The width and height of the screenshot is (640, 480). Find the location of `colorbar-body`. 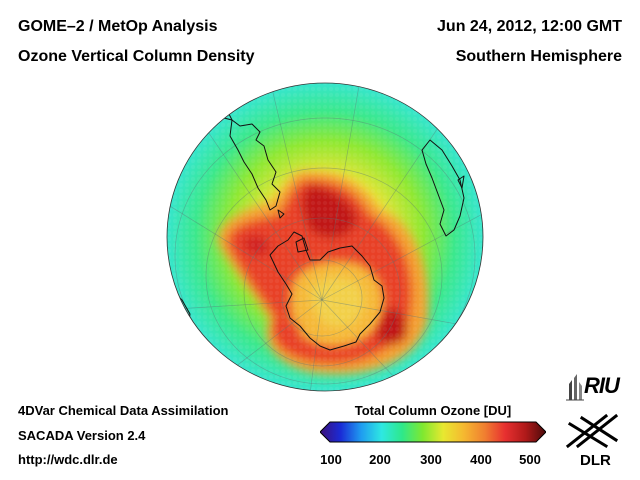

colorbar-body is located at coordinates (433, 432).